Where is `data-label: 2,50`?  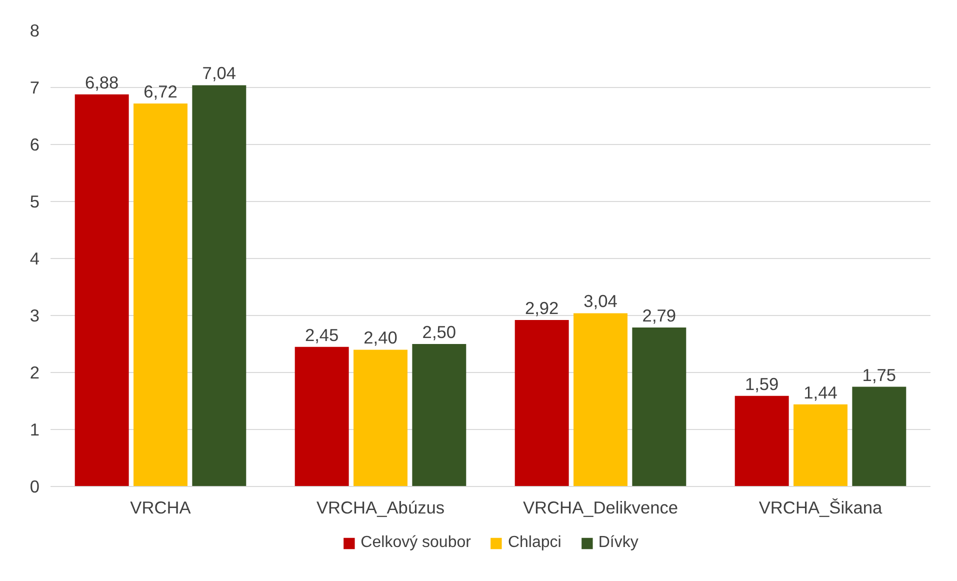
data-label: 2,50 is located at coordinates (439, 332).